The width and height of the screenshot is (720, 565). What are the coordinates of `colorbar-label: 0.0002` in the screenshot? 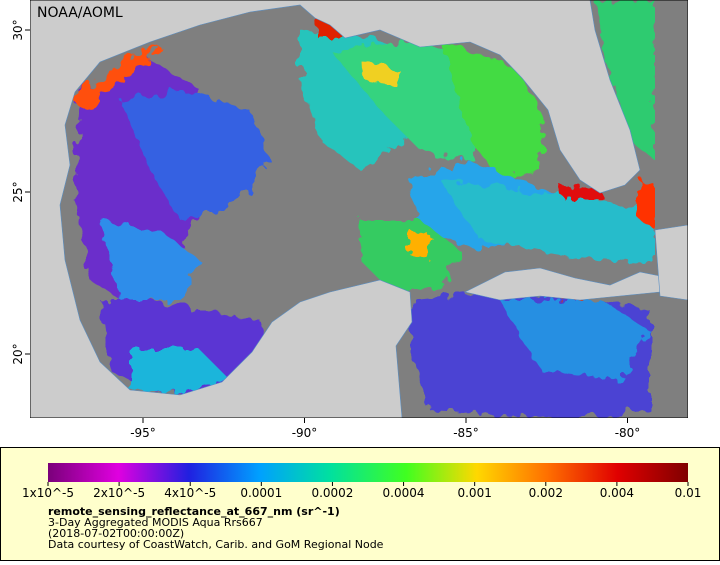 It's located at (332, 493).